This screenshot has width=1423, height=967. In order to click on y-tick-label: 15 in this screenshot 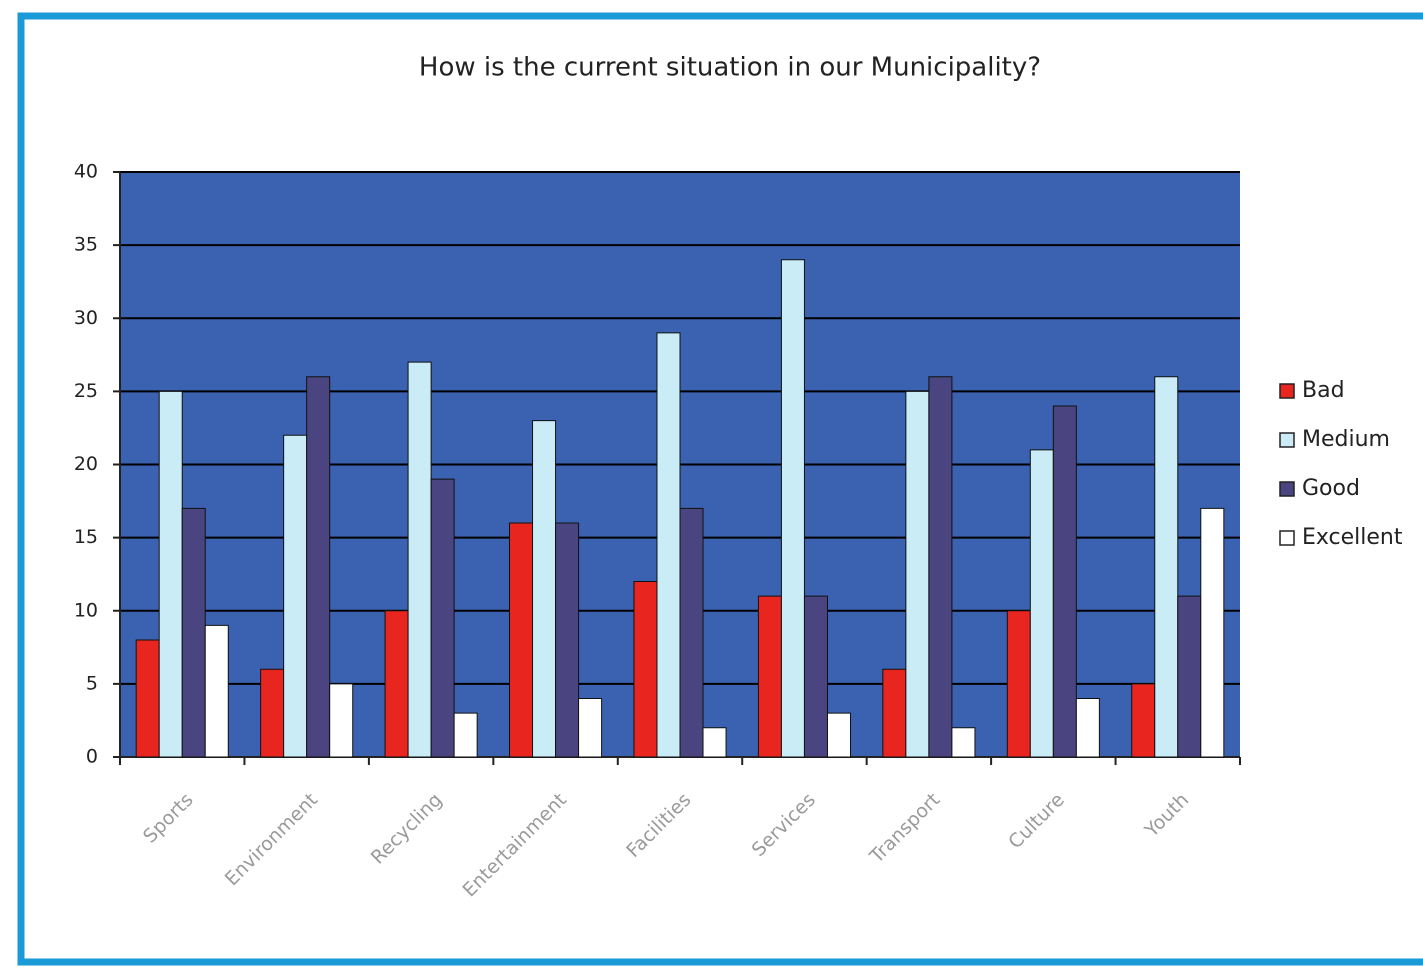, I will do `click(86, 537)`.